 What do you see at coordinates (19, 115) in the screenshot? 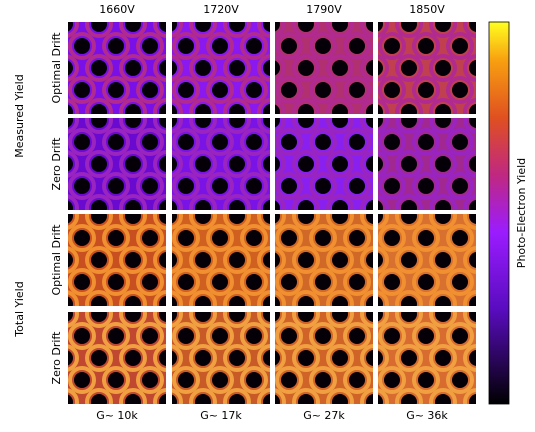
I see `group-label: Measured Yield` at bounding box center [19, 115].